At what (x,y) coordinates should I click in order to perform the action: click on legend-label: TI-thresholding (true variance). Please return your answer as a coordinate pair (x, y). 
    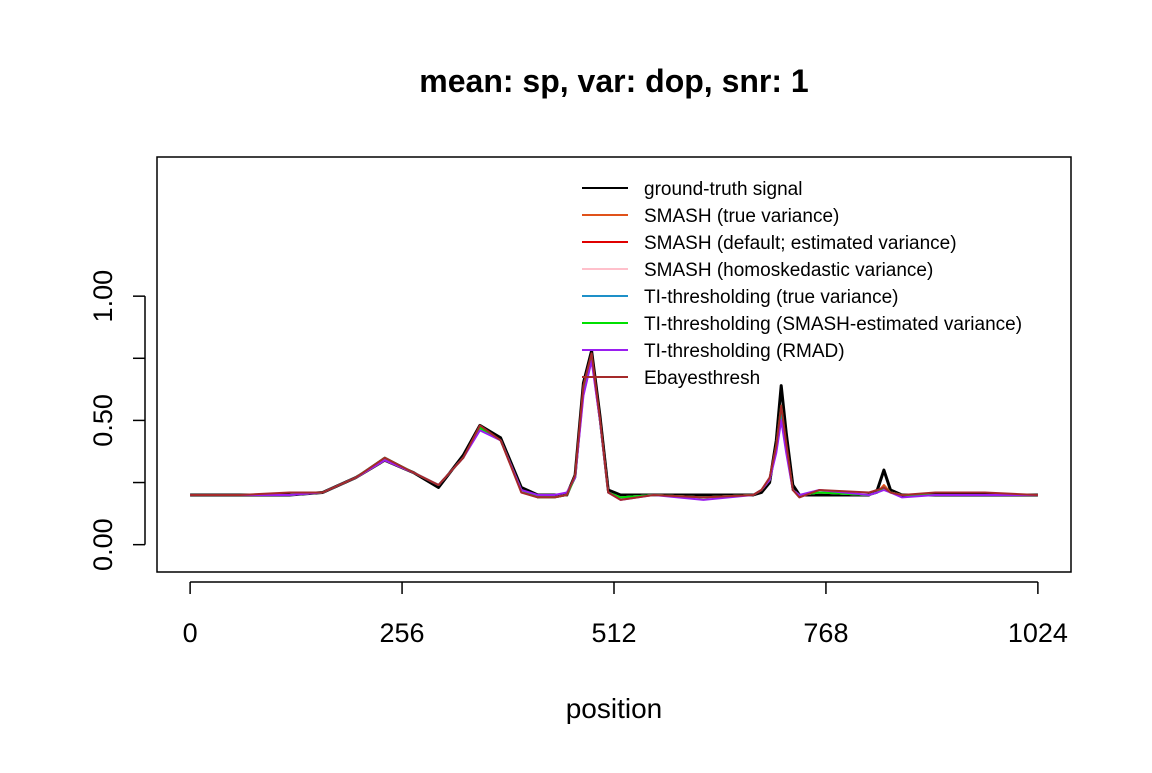
    Looking at the image, I should click on (771, 297).